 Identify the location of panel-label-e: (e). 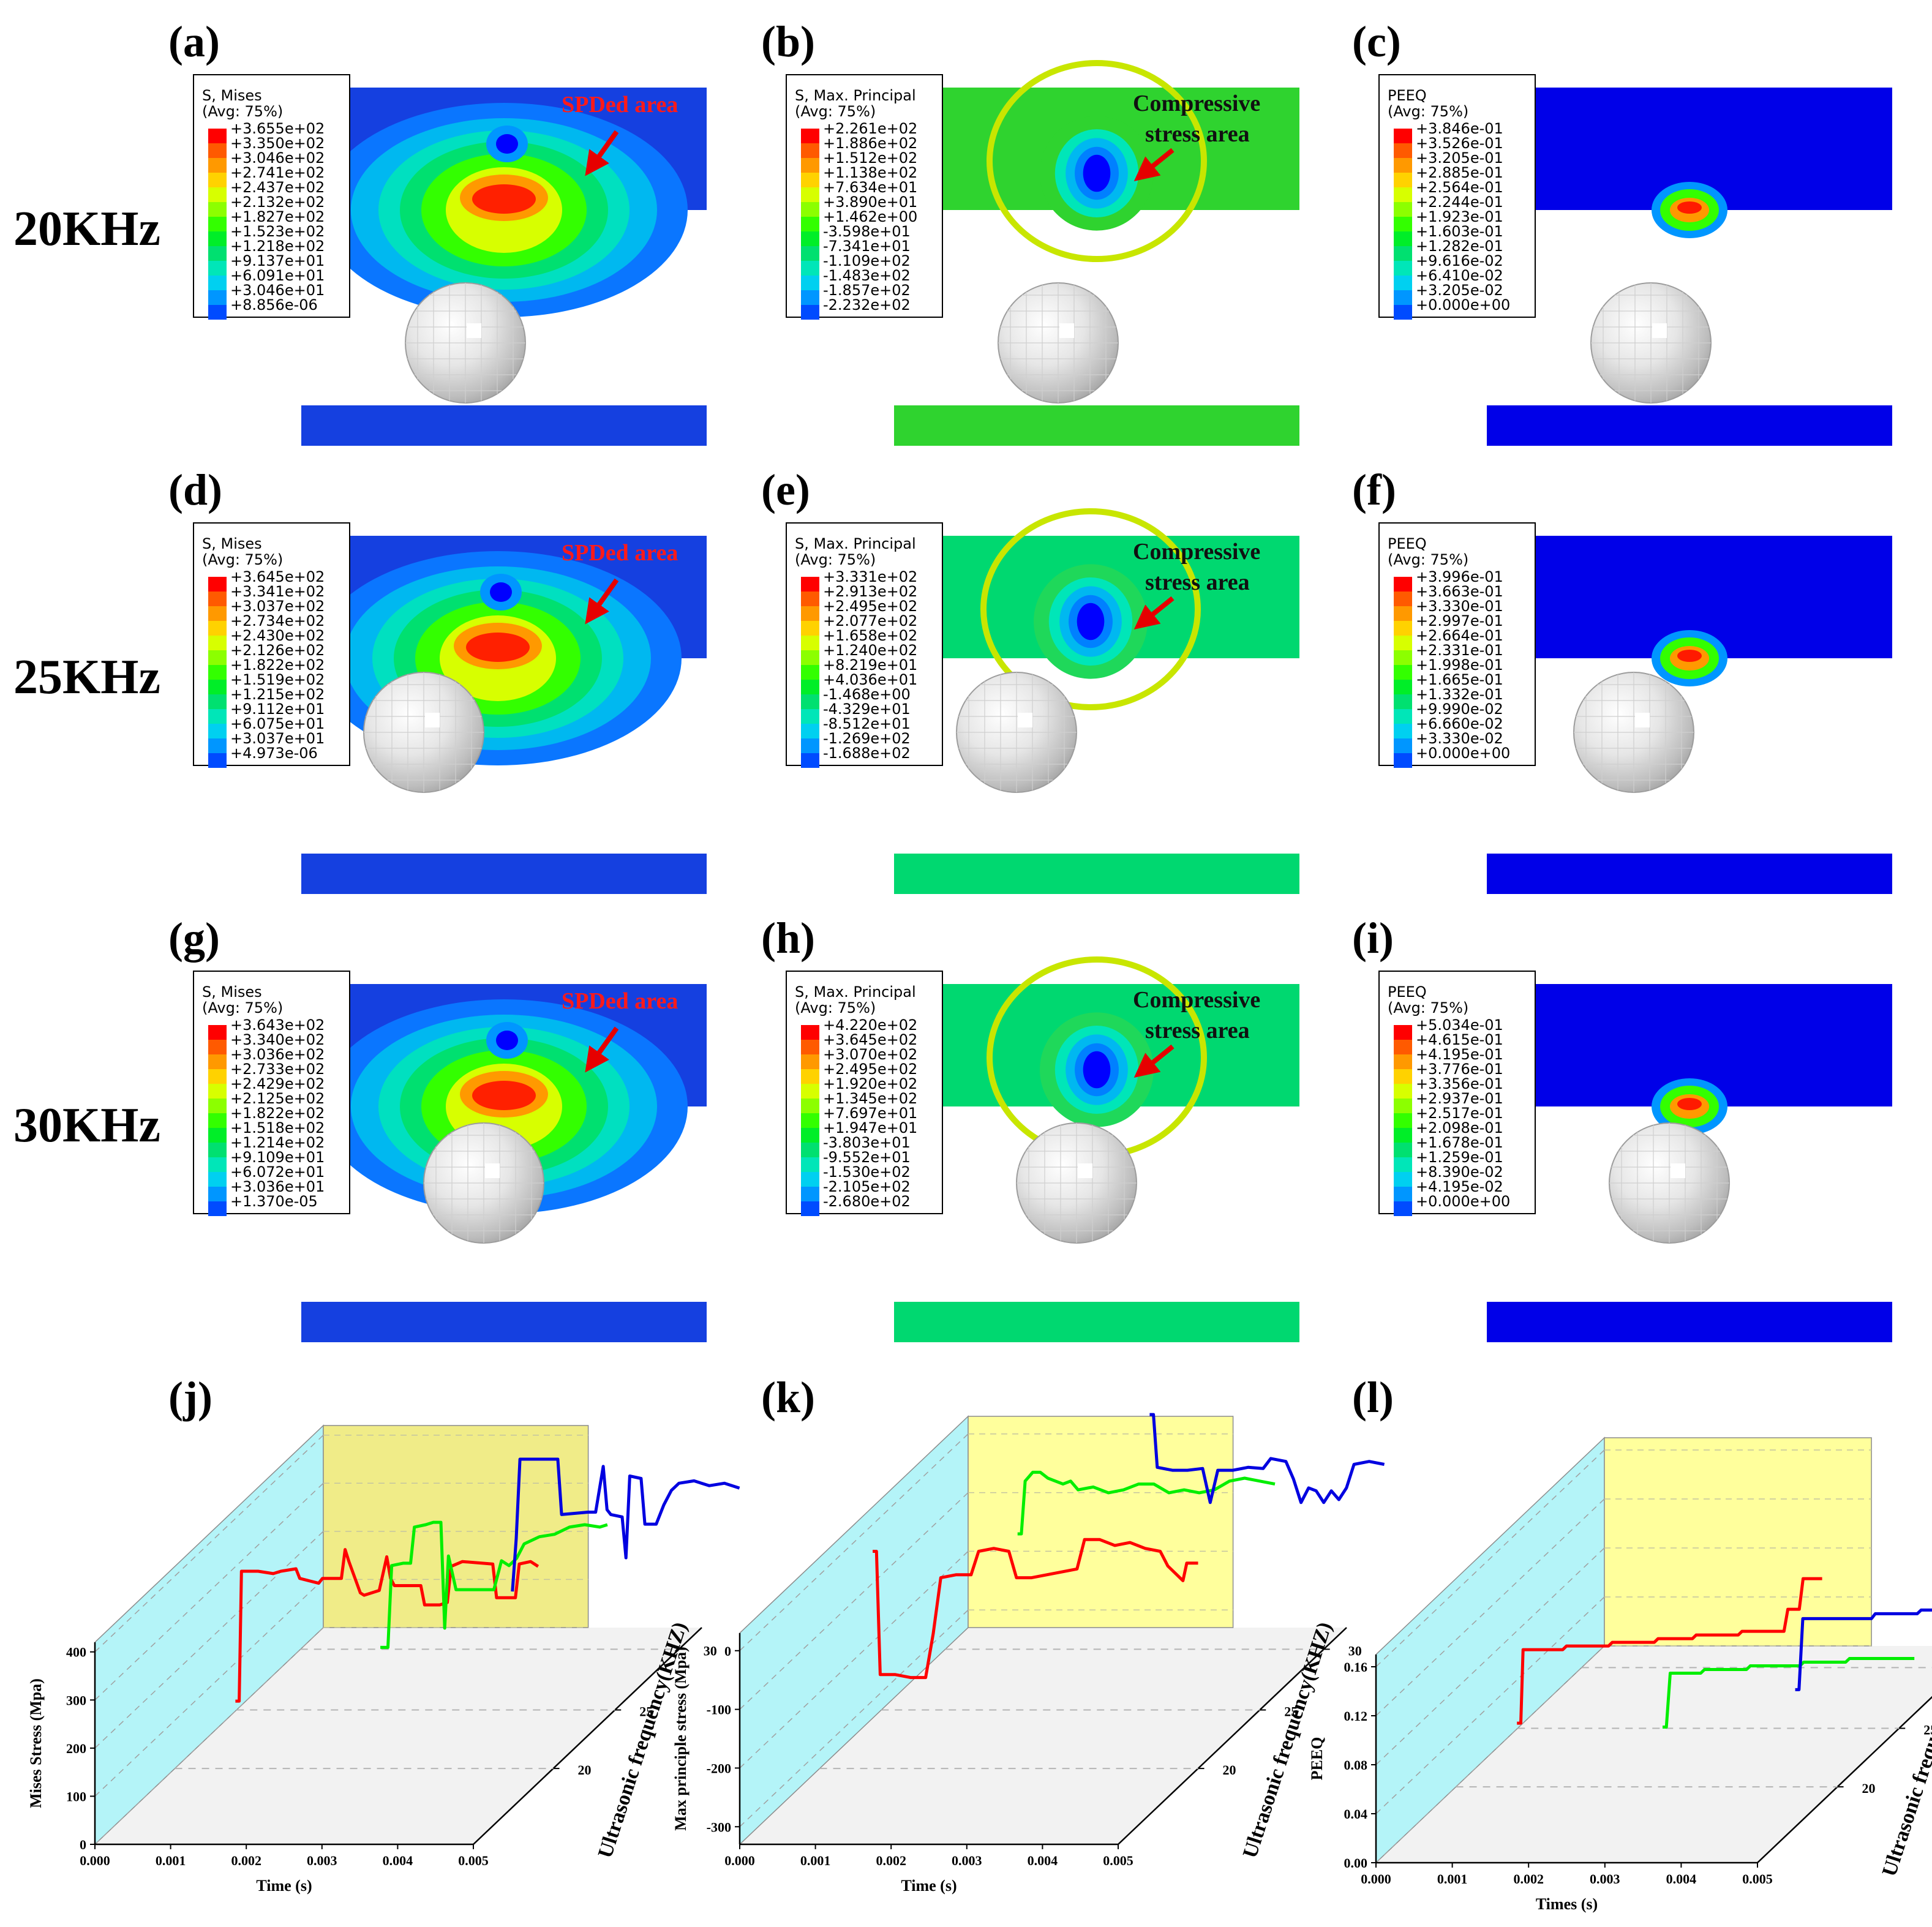
(785, 489).